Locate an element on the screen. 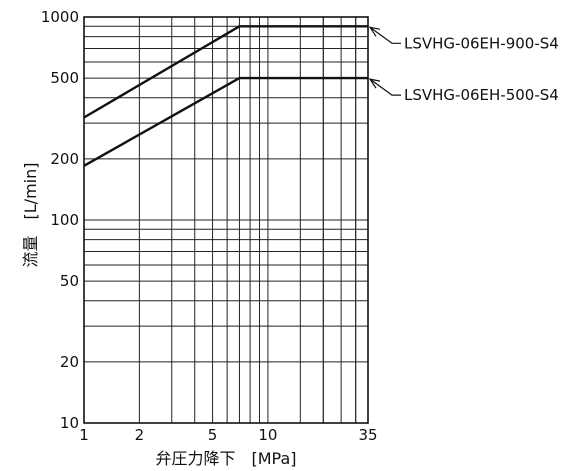 This screenshot has height=471, width=582. x-tick-label: 2 is located at coordinates (140, 435).